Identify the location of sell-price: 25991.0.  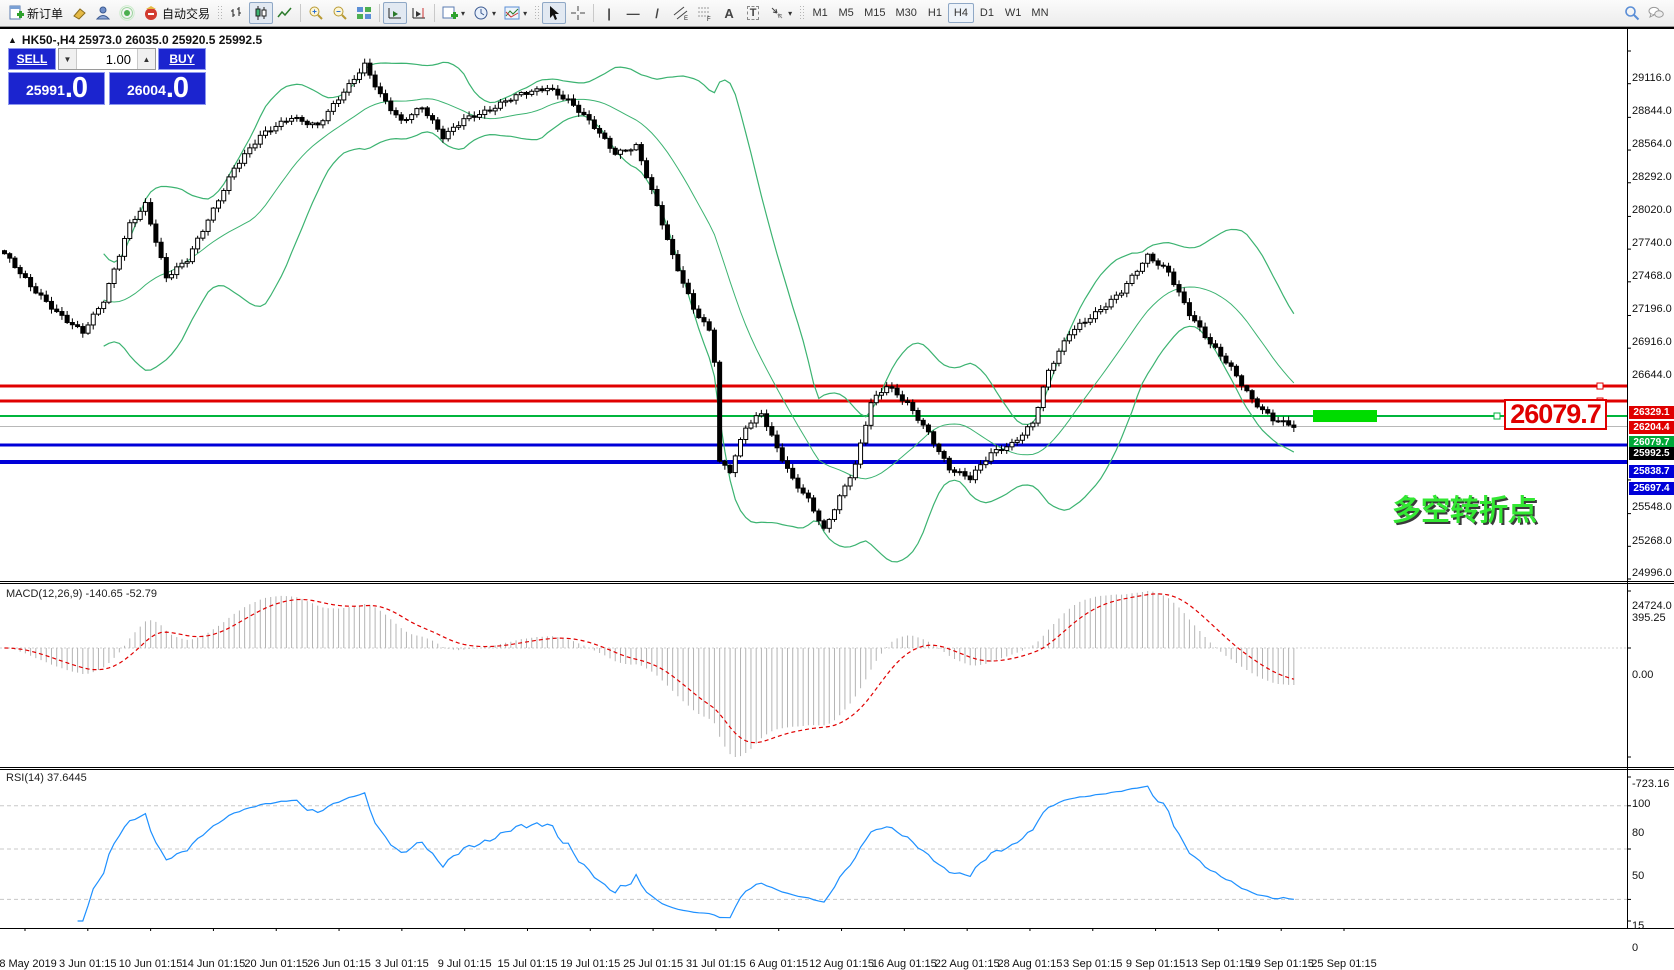
(56, 88).